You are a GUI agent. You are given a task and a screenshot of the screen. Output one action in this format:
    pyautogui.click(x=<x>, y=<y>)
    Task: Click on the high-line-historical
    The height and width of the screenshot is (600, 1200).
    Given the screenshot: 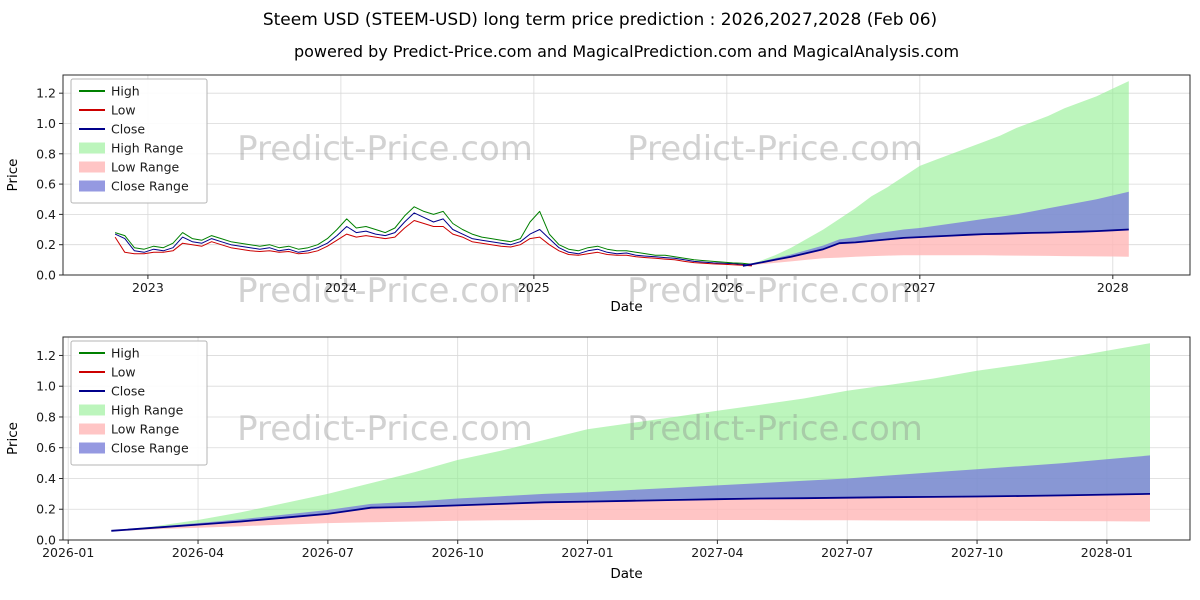 What is the action you would take?
    pyautogui.click(x=433, y=235)
    